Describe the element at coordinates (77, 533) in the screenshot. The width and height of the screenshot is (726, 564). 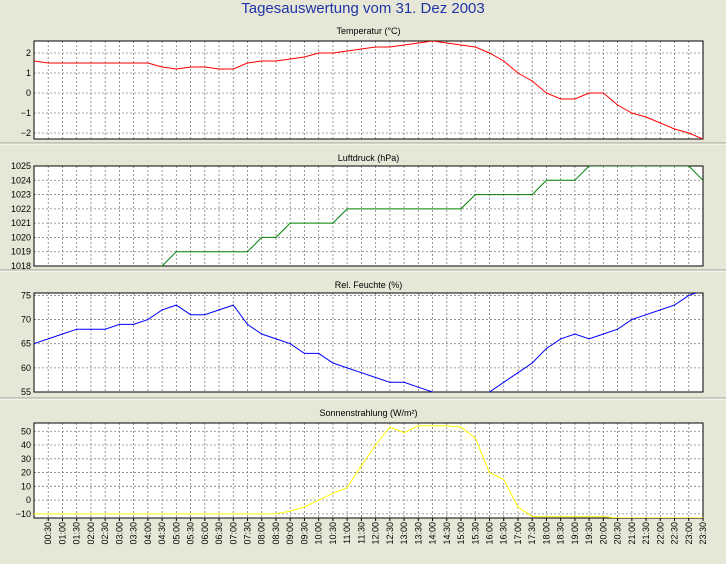
I see `x-tick-label: 01:30` at that location.